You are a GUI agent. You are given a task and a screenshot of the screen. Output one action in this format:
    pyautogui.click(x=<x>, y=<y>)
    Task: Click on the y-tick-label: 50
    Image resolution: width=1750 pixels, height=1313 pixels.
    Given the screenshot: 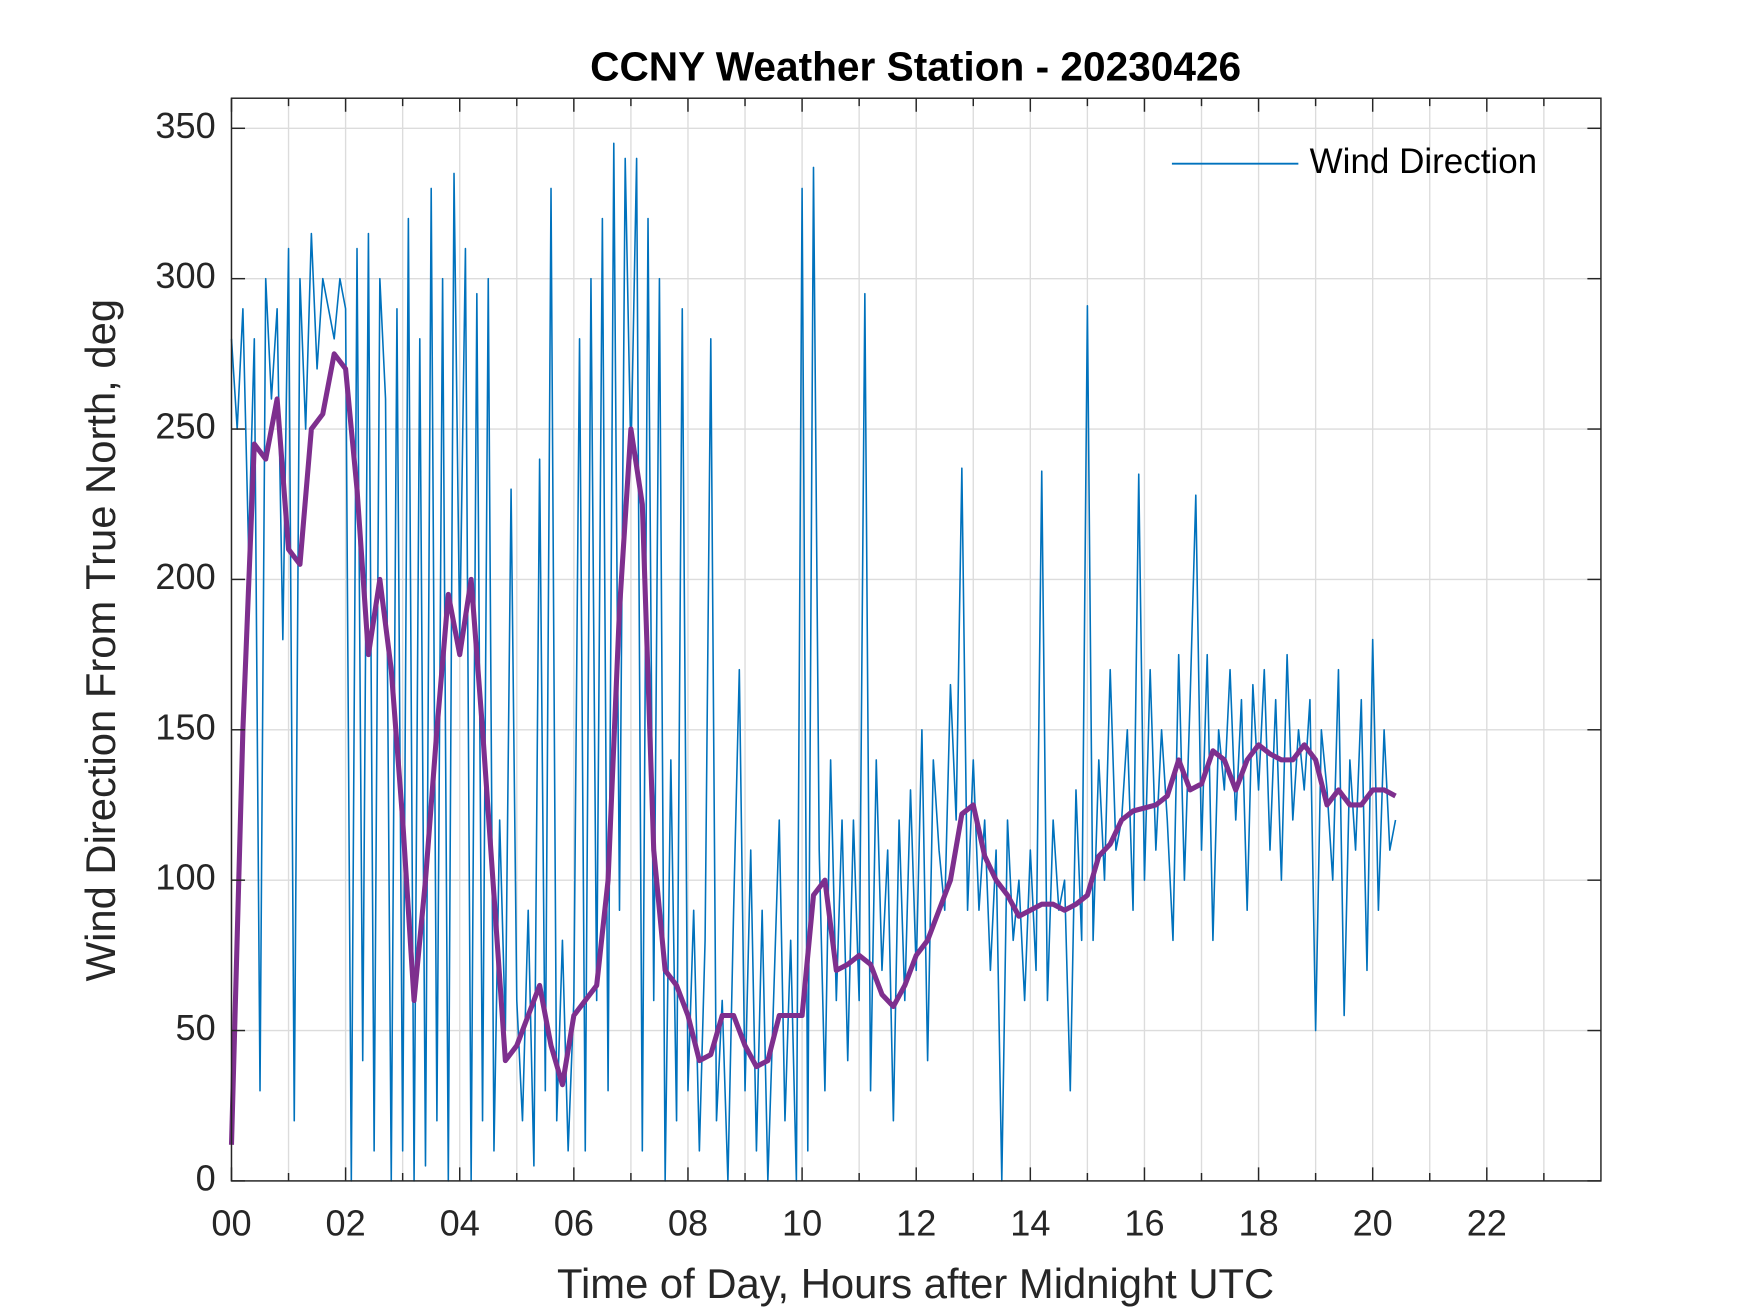 What is the action you would take?
    pyautogui.click(x=196, y=1027)
    